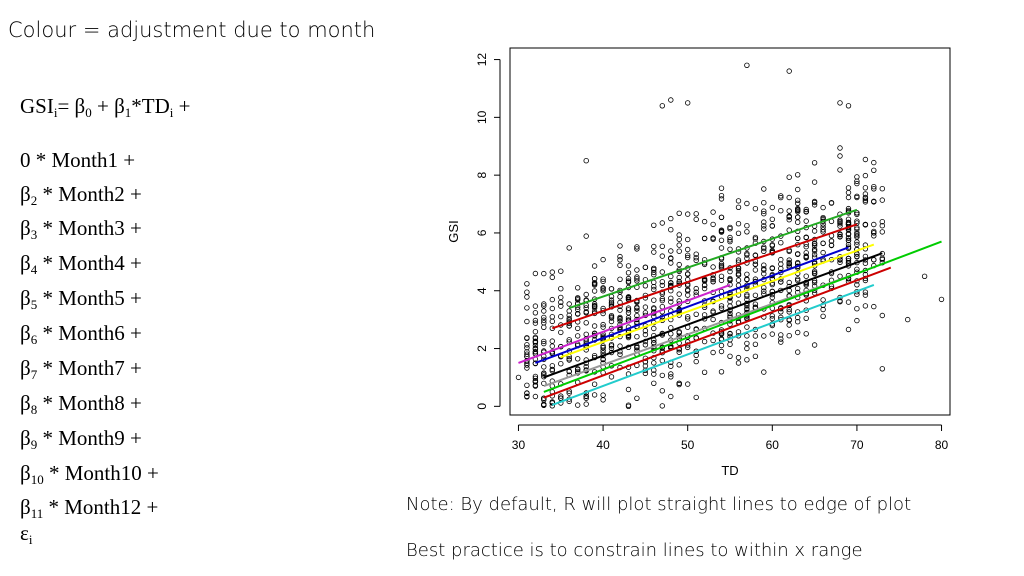 This screenshot has width=1024, height=576. What do you see at coordinates (77, 160) in the screenshot?
I see `equation-line: 0 * Month1 +` at bounding box center [77, 160].